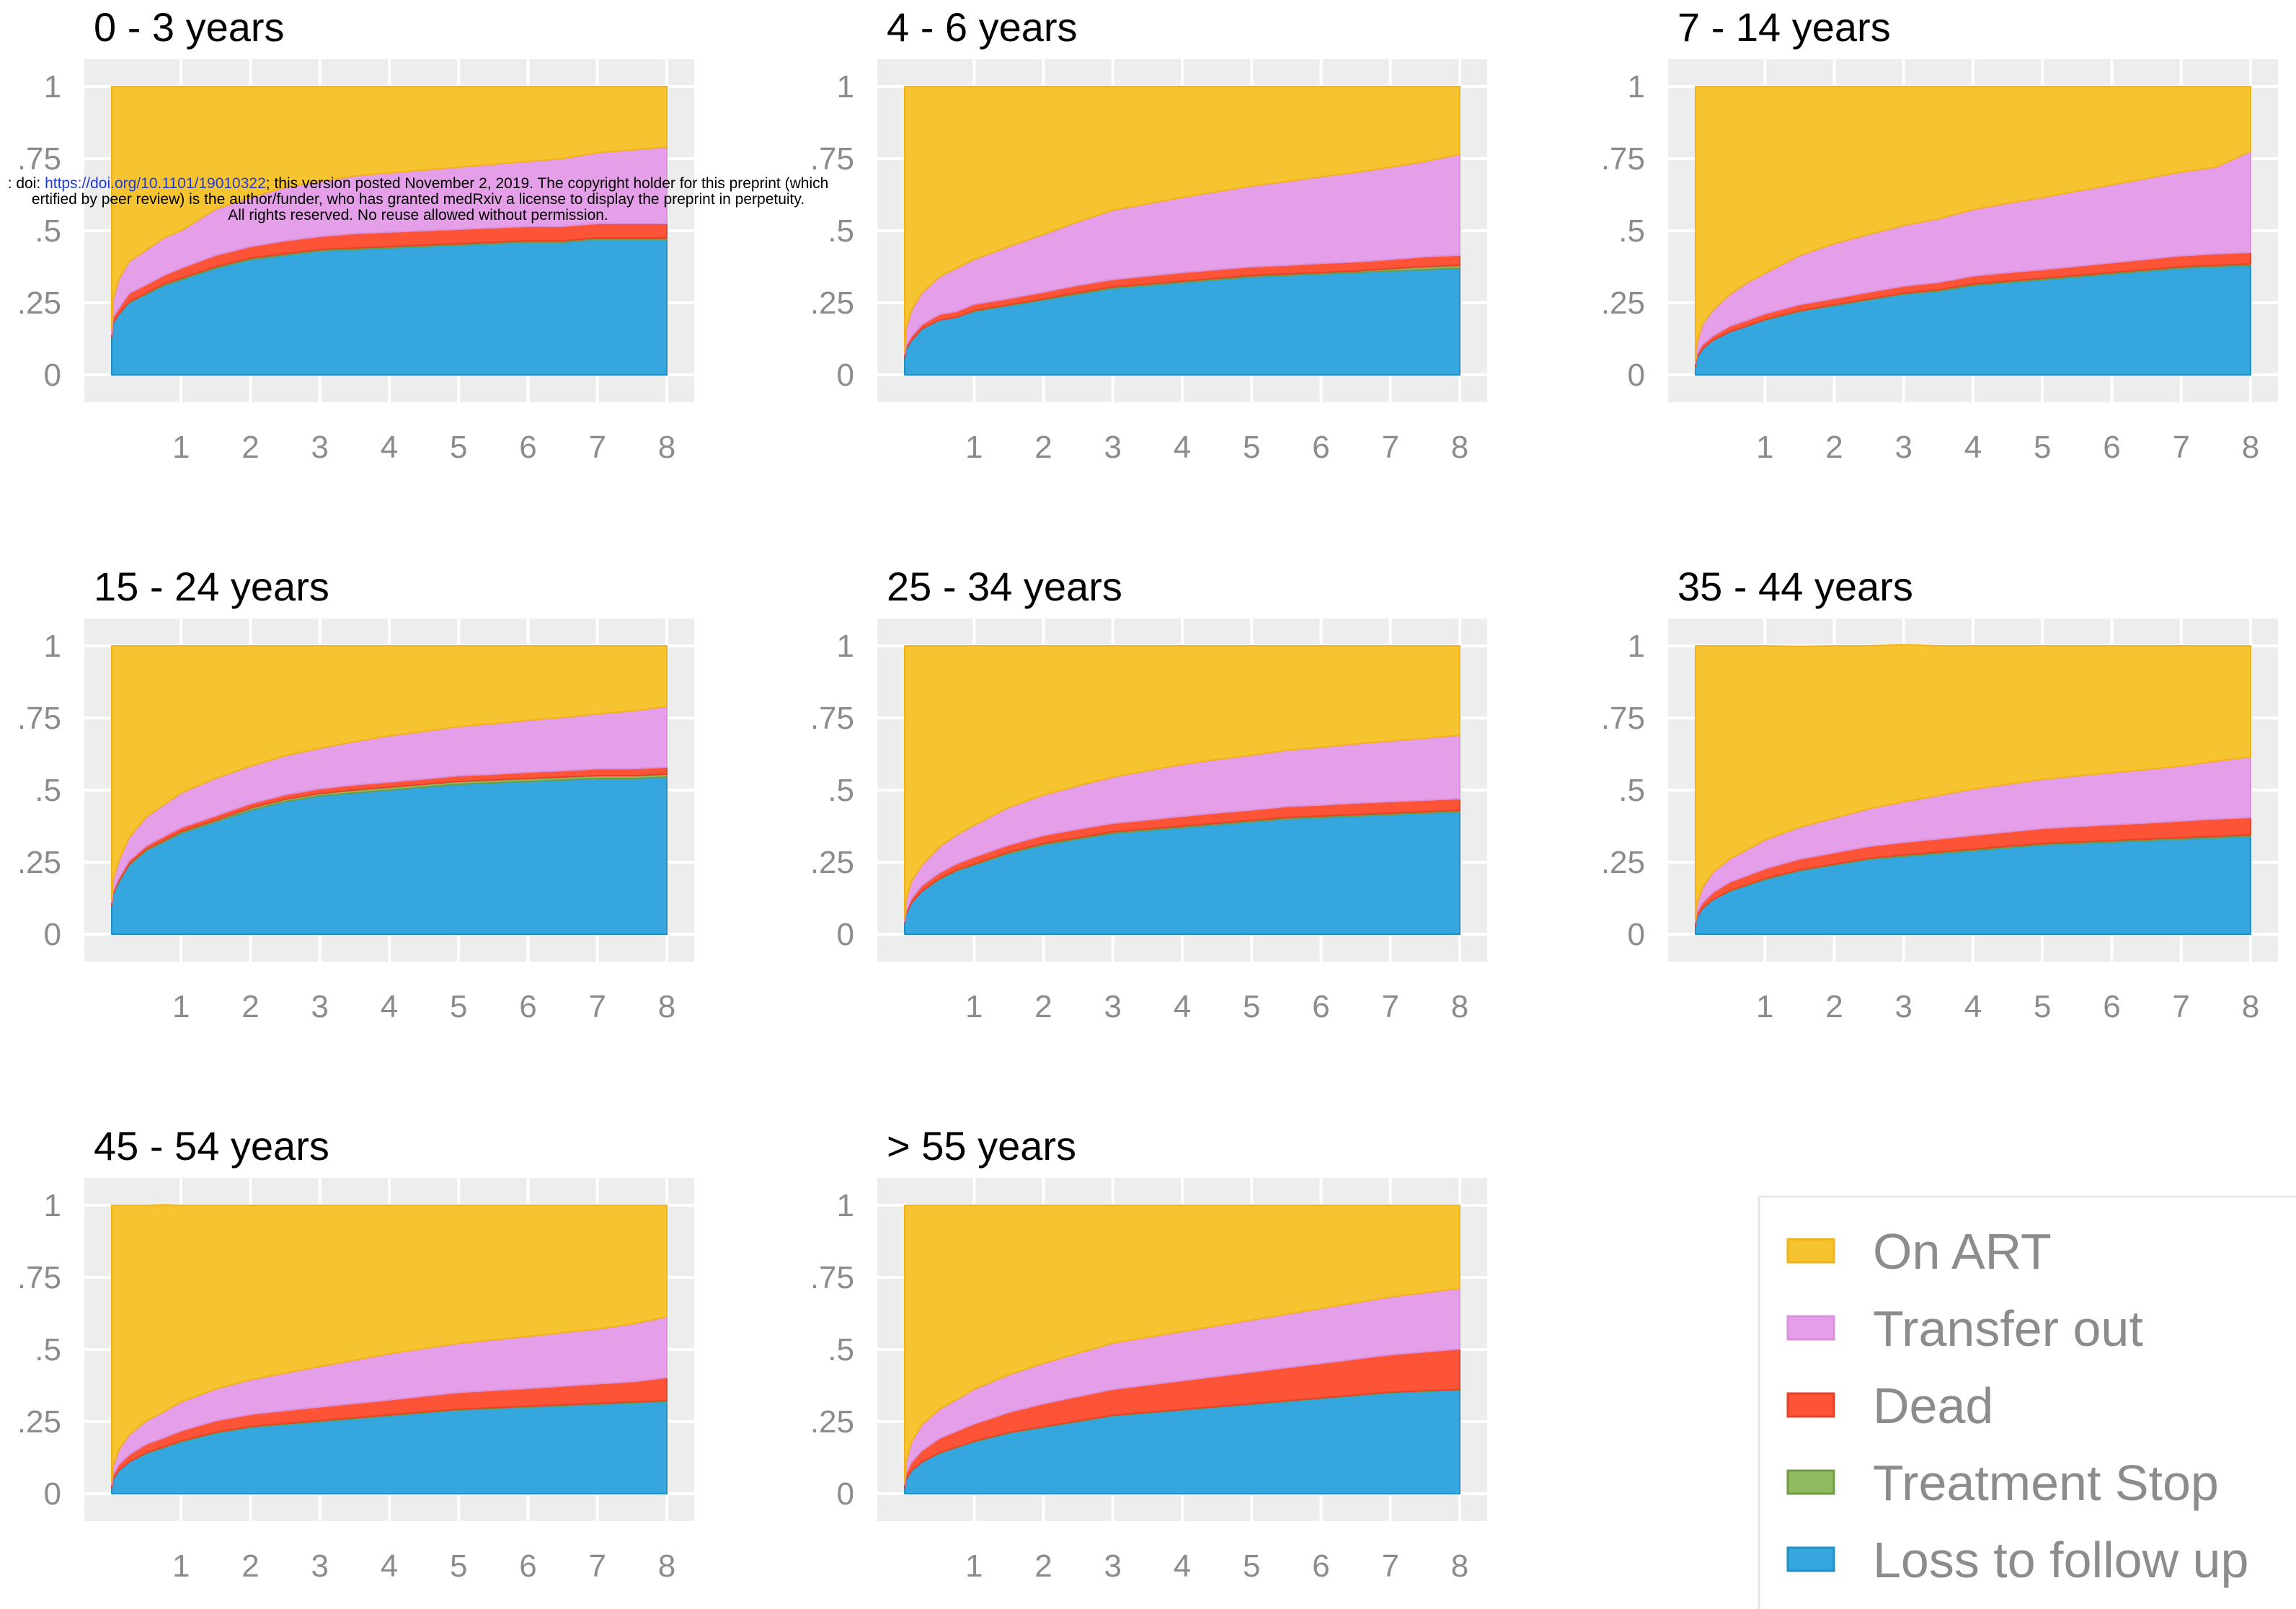 This screenshot has height=1609, width=2296. Describe the element at coordinates (2008, 1328) in the screenshot. I see `legend-label: Transfer out` at that location.